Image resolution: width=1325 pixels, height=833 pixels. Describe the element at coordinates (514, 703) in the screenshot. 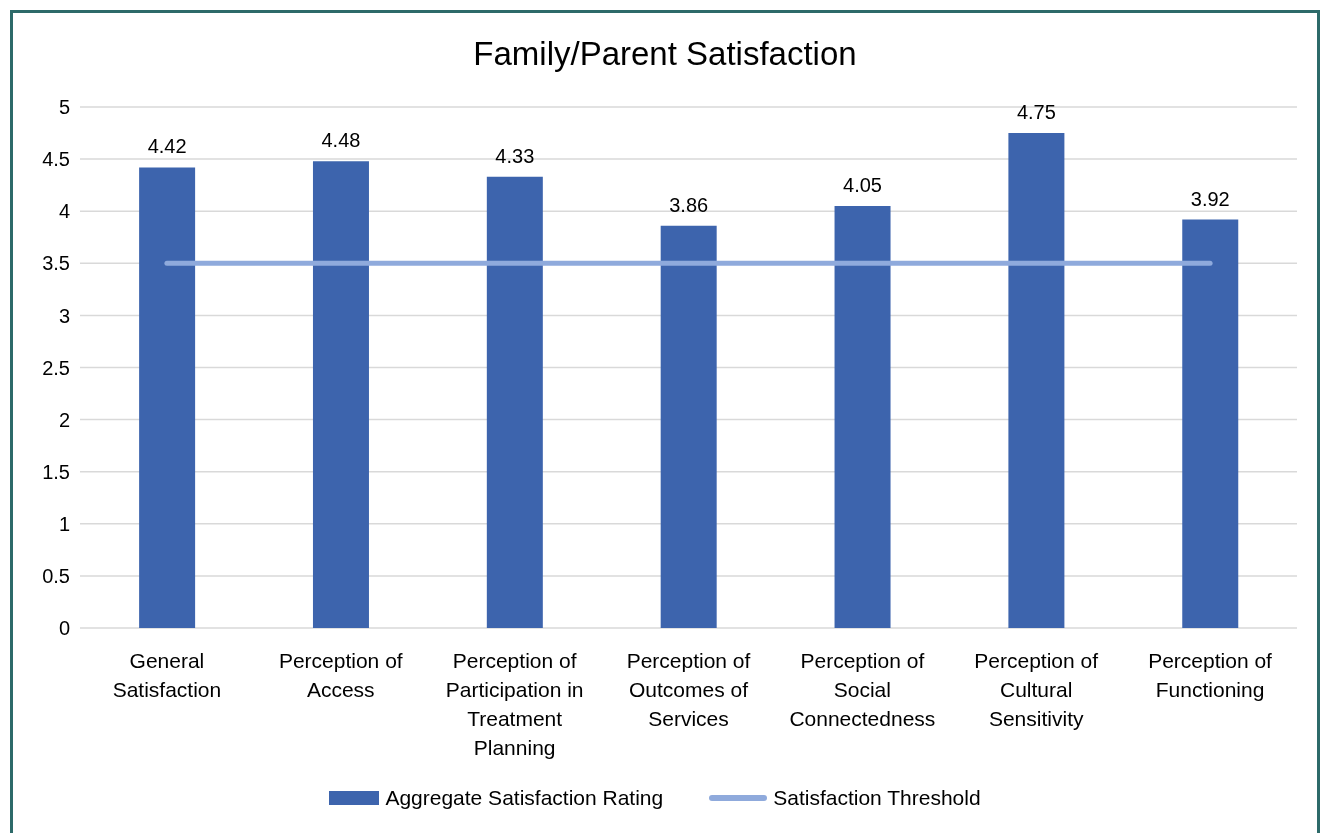

I see `x-tick-label: Perception of Participation in Treatment Planning` at that location.